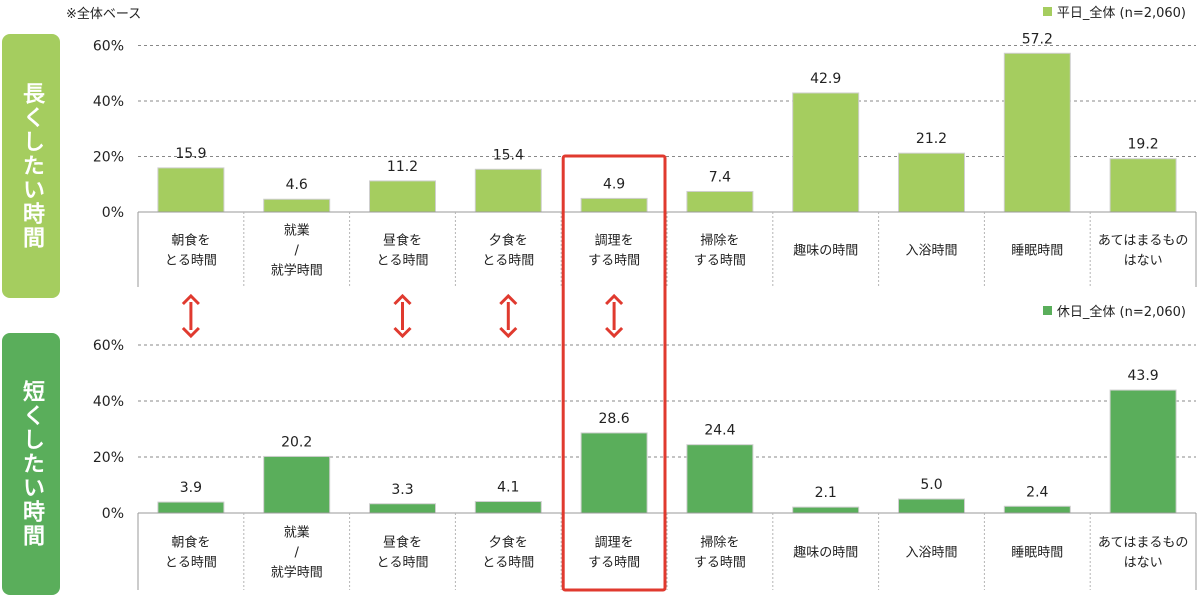 Image resolution: width=1200 pixels, height=599 pixels. Describe the element at coordinates (104, 14) in the screenshot. I see `base-note: ※全体ベース` at that location.